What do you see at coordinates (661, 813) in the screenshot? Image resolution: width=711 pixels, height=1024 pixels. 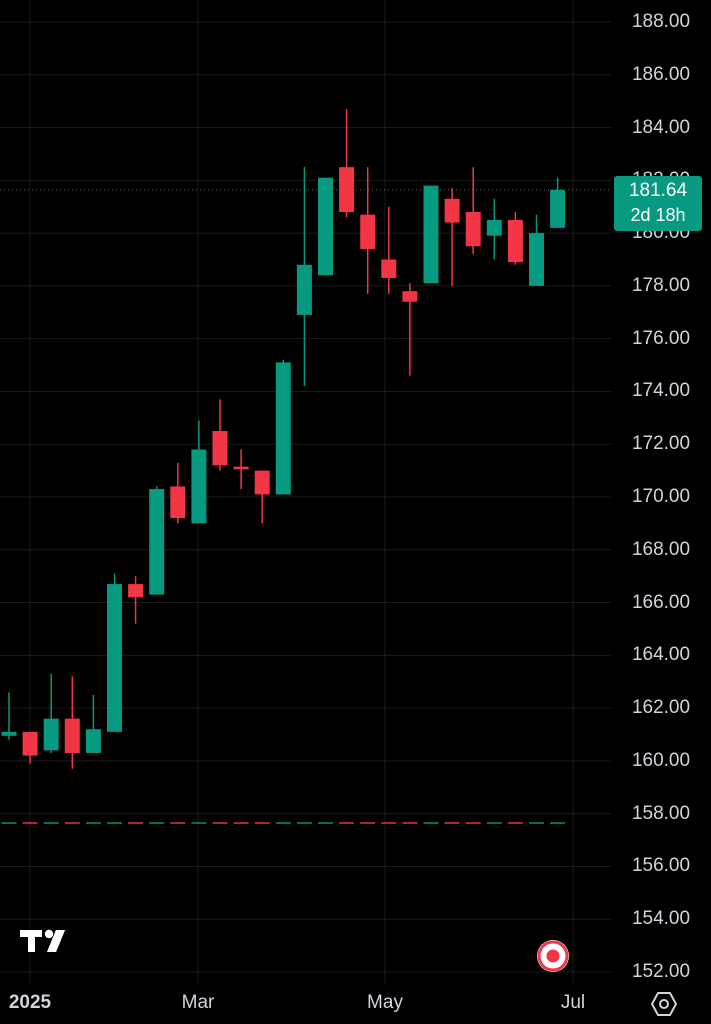 I see `y-tick-label: 158.00` at bounding box center [661, 813].